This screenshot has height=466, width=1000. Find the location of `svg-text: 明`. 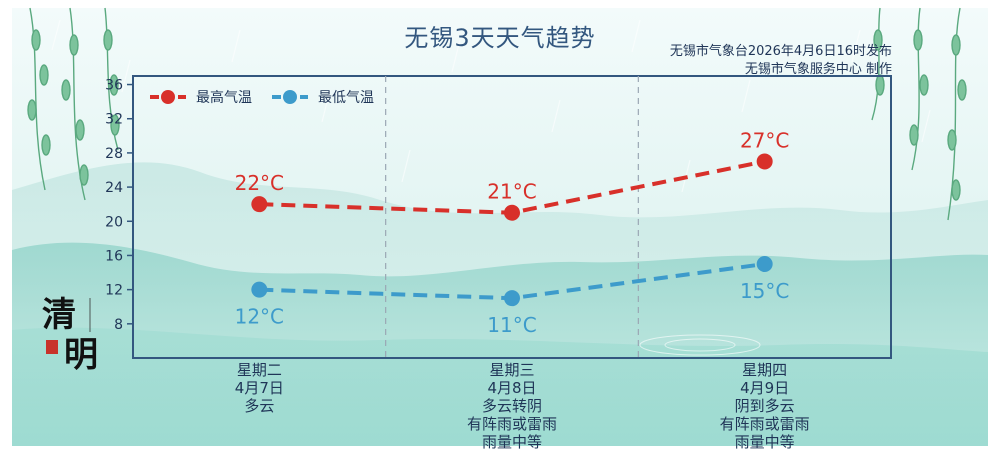

svg-text: 明 is located at coordinates (81, 353).